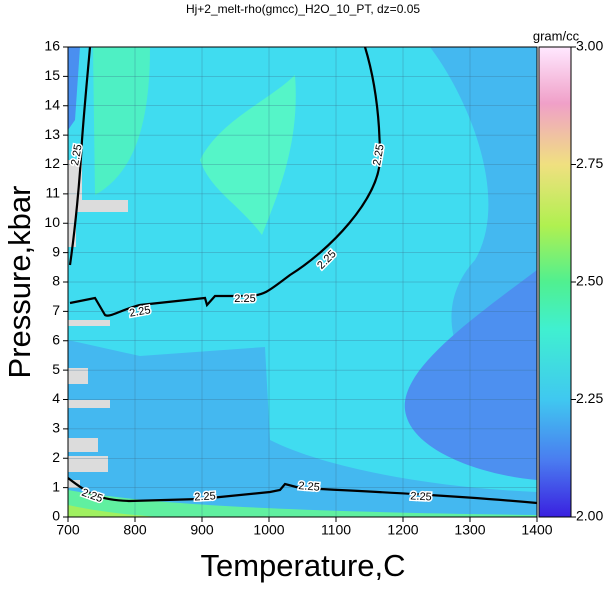 The width and height of the screenshot is (606, 592). Describe the element at coordinates (589, 163) in the screenshot. I see `colorbar-tick-label: 2.75` at that location.